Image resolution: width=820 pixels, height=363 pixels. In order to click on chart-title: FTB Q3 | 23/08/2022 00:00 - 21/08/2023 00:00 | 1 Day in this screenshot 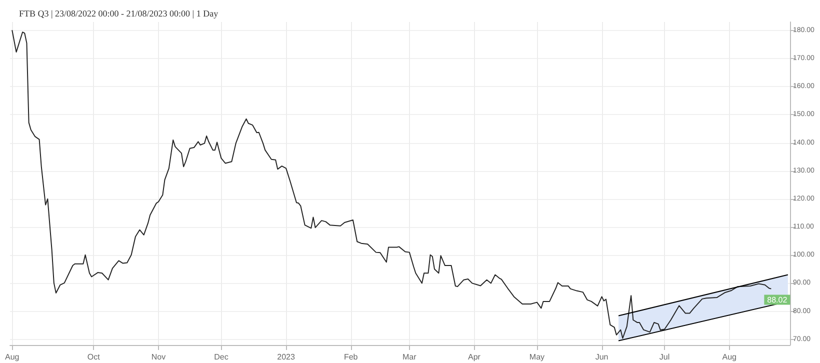, I will do `click(119, 13)`.